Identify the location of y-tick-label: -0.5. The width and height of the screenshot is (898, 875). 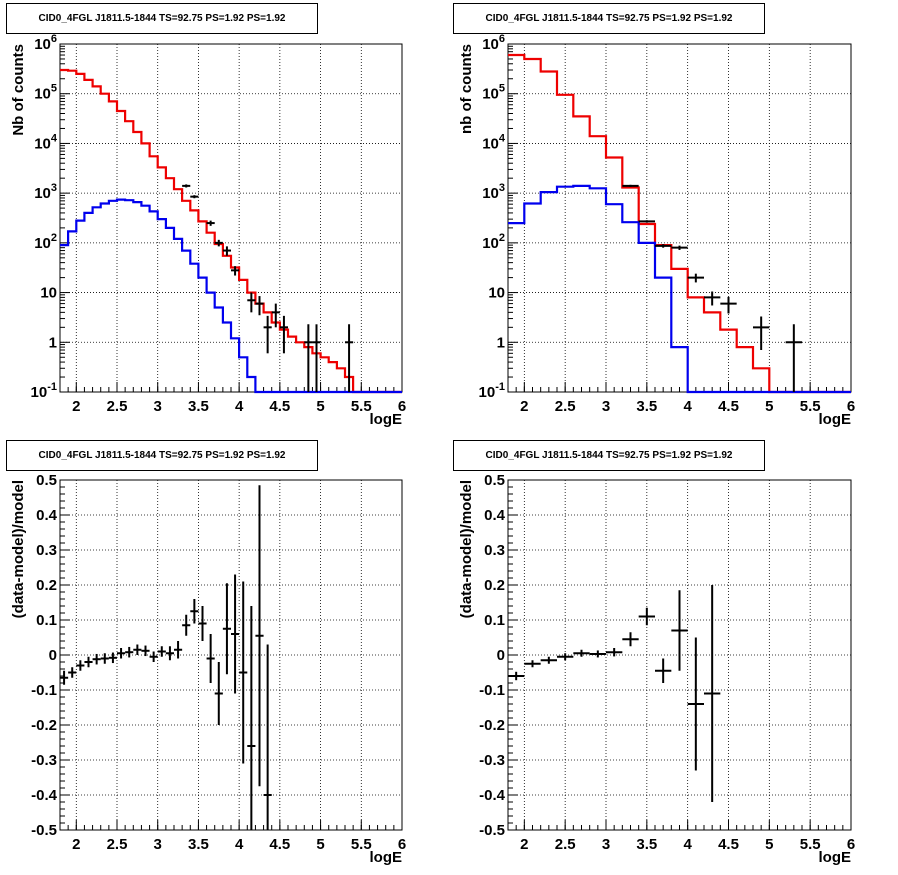
(492, 830).